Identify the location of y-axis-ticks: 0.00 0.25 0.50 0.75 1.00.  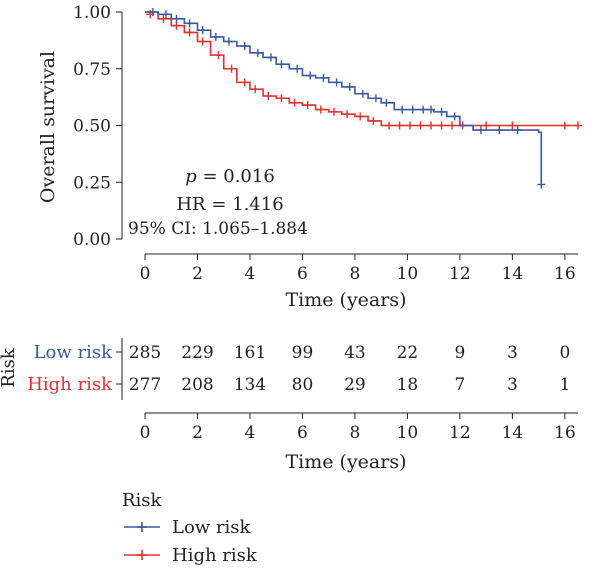
(97, 126).